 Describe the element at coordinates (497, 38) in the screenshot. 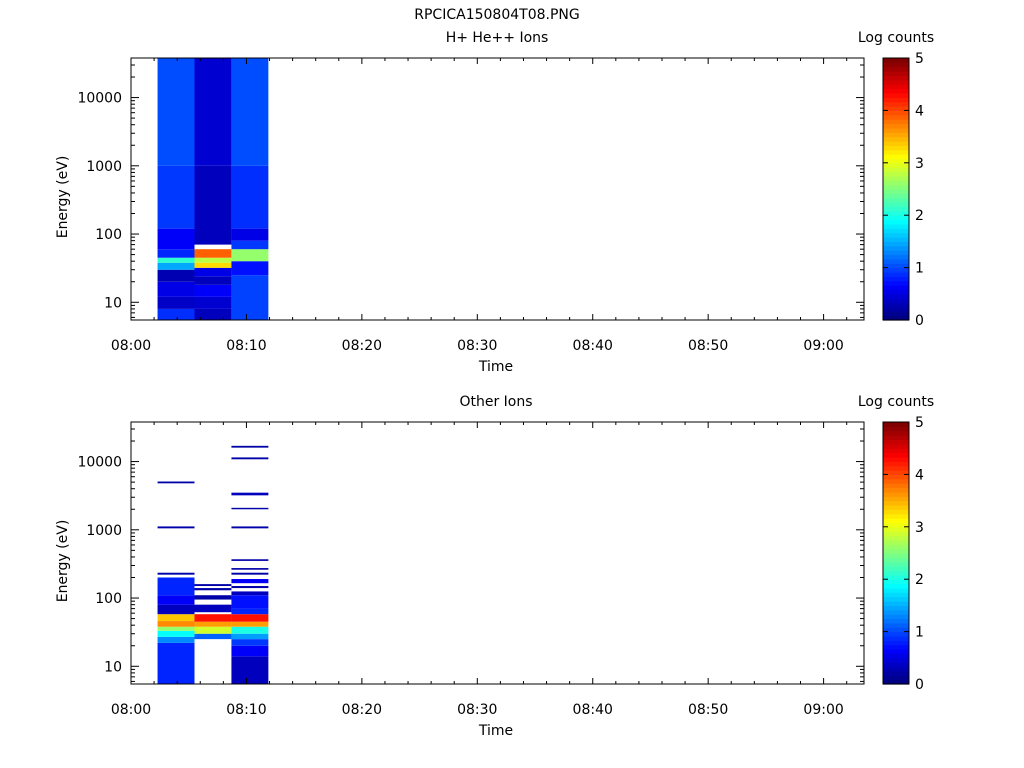

I see `panel-title: H+ He++ Ions` at that location.